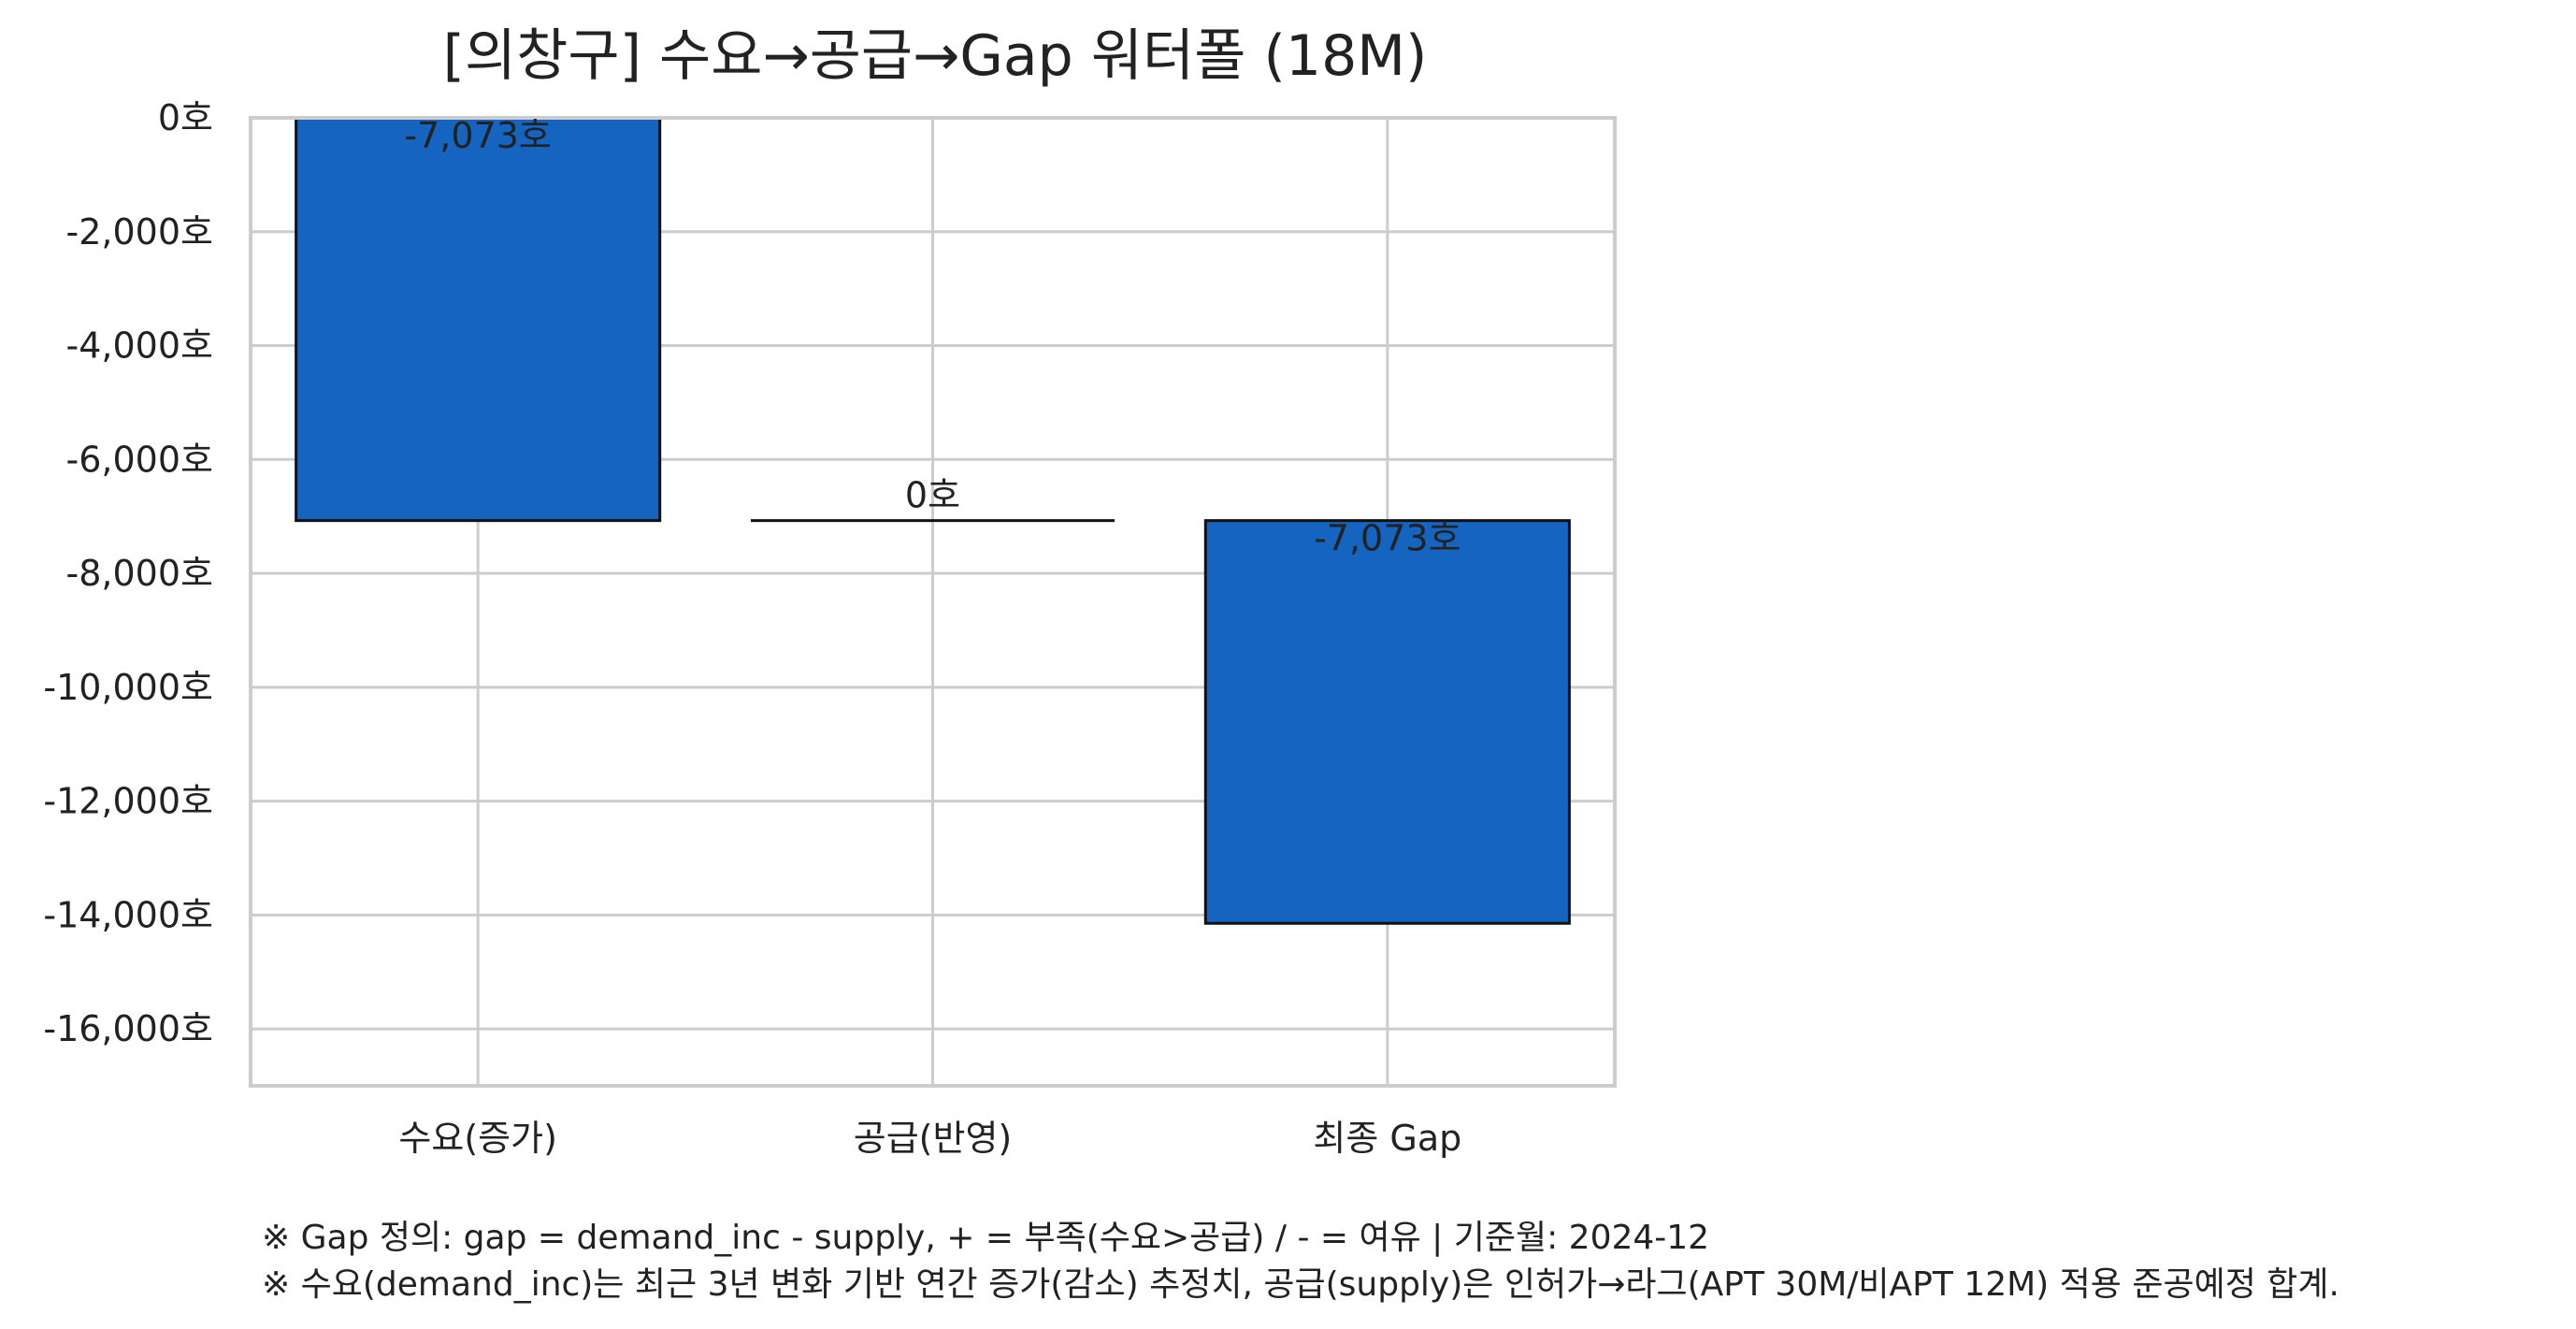  What do you see at coordinates (128, 801) in the screenshot?
I see `y-tick-label: -12,000호` at bounding box center [128, 801].